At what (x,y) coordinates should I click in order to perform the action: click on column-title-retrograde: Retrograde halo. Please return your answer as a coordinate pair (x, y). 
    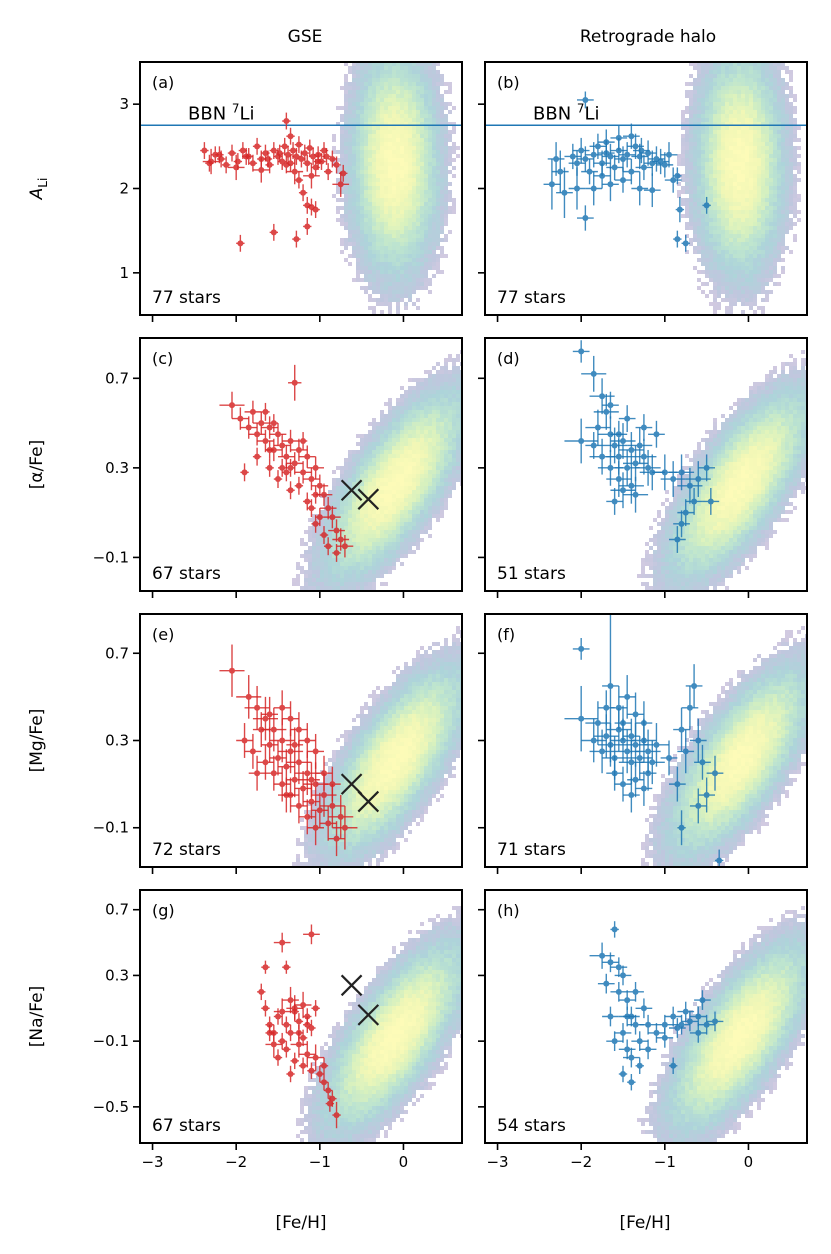
    Looking at the image, I should click on (648, 37).